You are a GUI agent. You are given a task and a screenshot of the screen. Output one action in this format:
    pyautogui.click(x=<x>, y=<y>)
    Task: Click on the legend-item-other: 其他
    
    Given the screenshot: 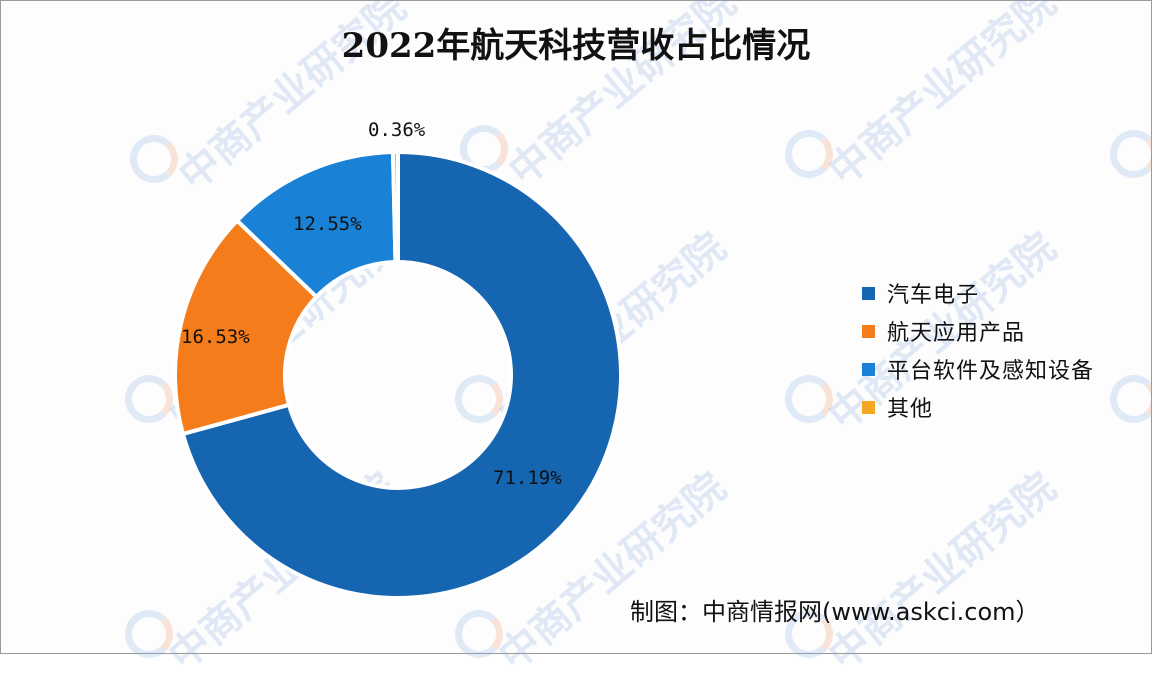 What is the action you would take?
    pyautogui.click(x=978, y=407)
    